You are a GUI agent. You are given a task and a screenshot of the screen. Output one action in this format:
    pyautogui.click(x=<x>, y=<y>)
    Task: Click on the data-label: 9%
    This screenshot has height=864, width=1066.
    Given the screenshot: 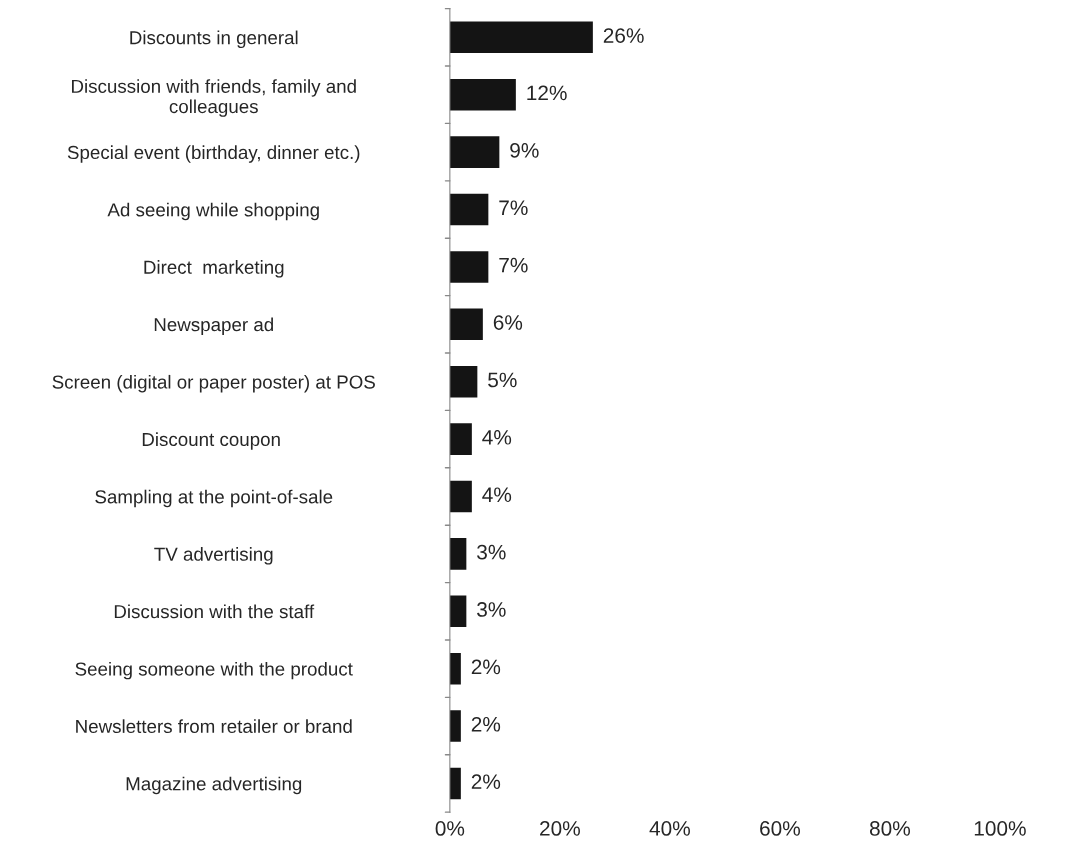 What is the action you would take?
    pyautogui.click(x=524, y=150)
    